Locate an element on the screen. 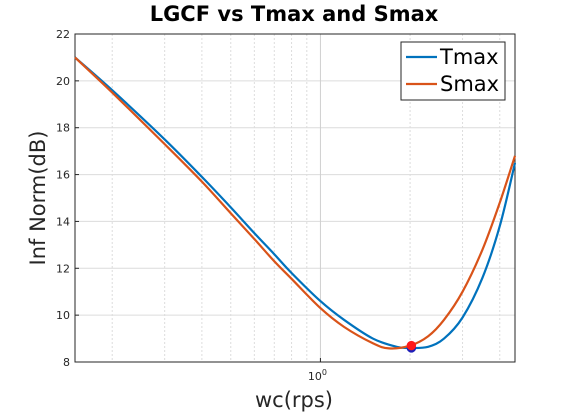 This screenshot has width=570, height=413. y-tick-label: 18 is located at coordinates (63, 128).